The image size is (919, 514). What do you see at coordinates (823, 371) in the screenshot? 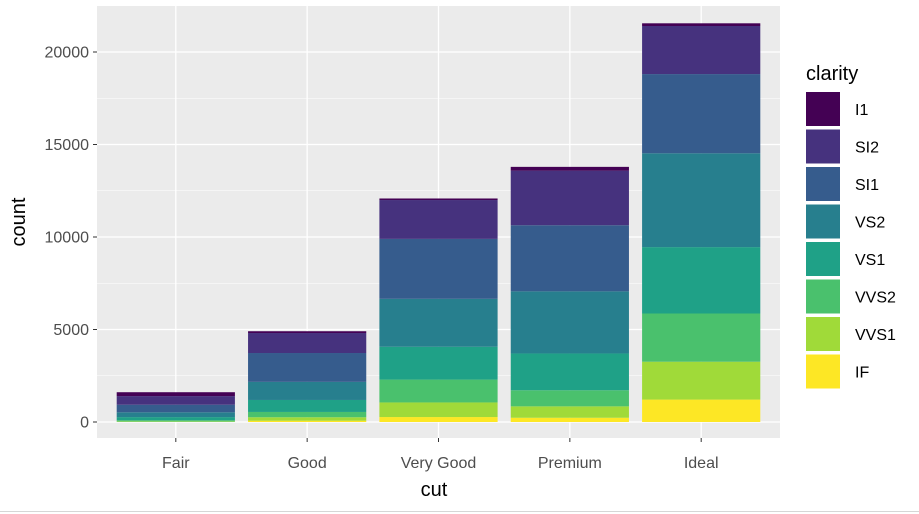
I see `legend-key-if` at bounding box center [823, 371].